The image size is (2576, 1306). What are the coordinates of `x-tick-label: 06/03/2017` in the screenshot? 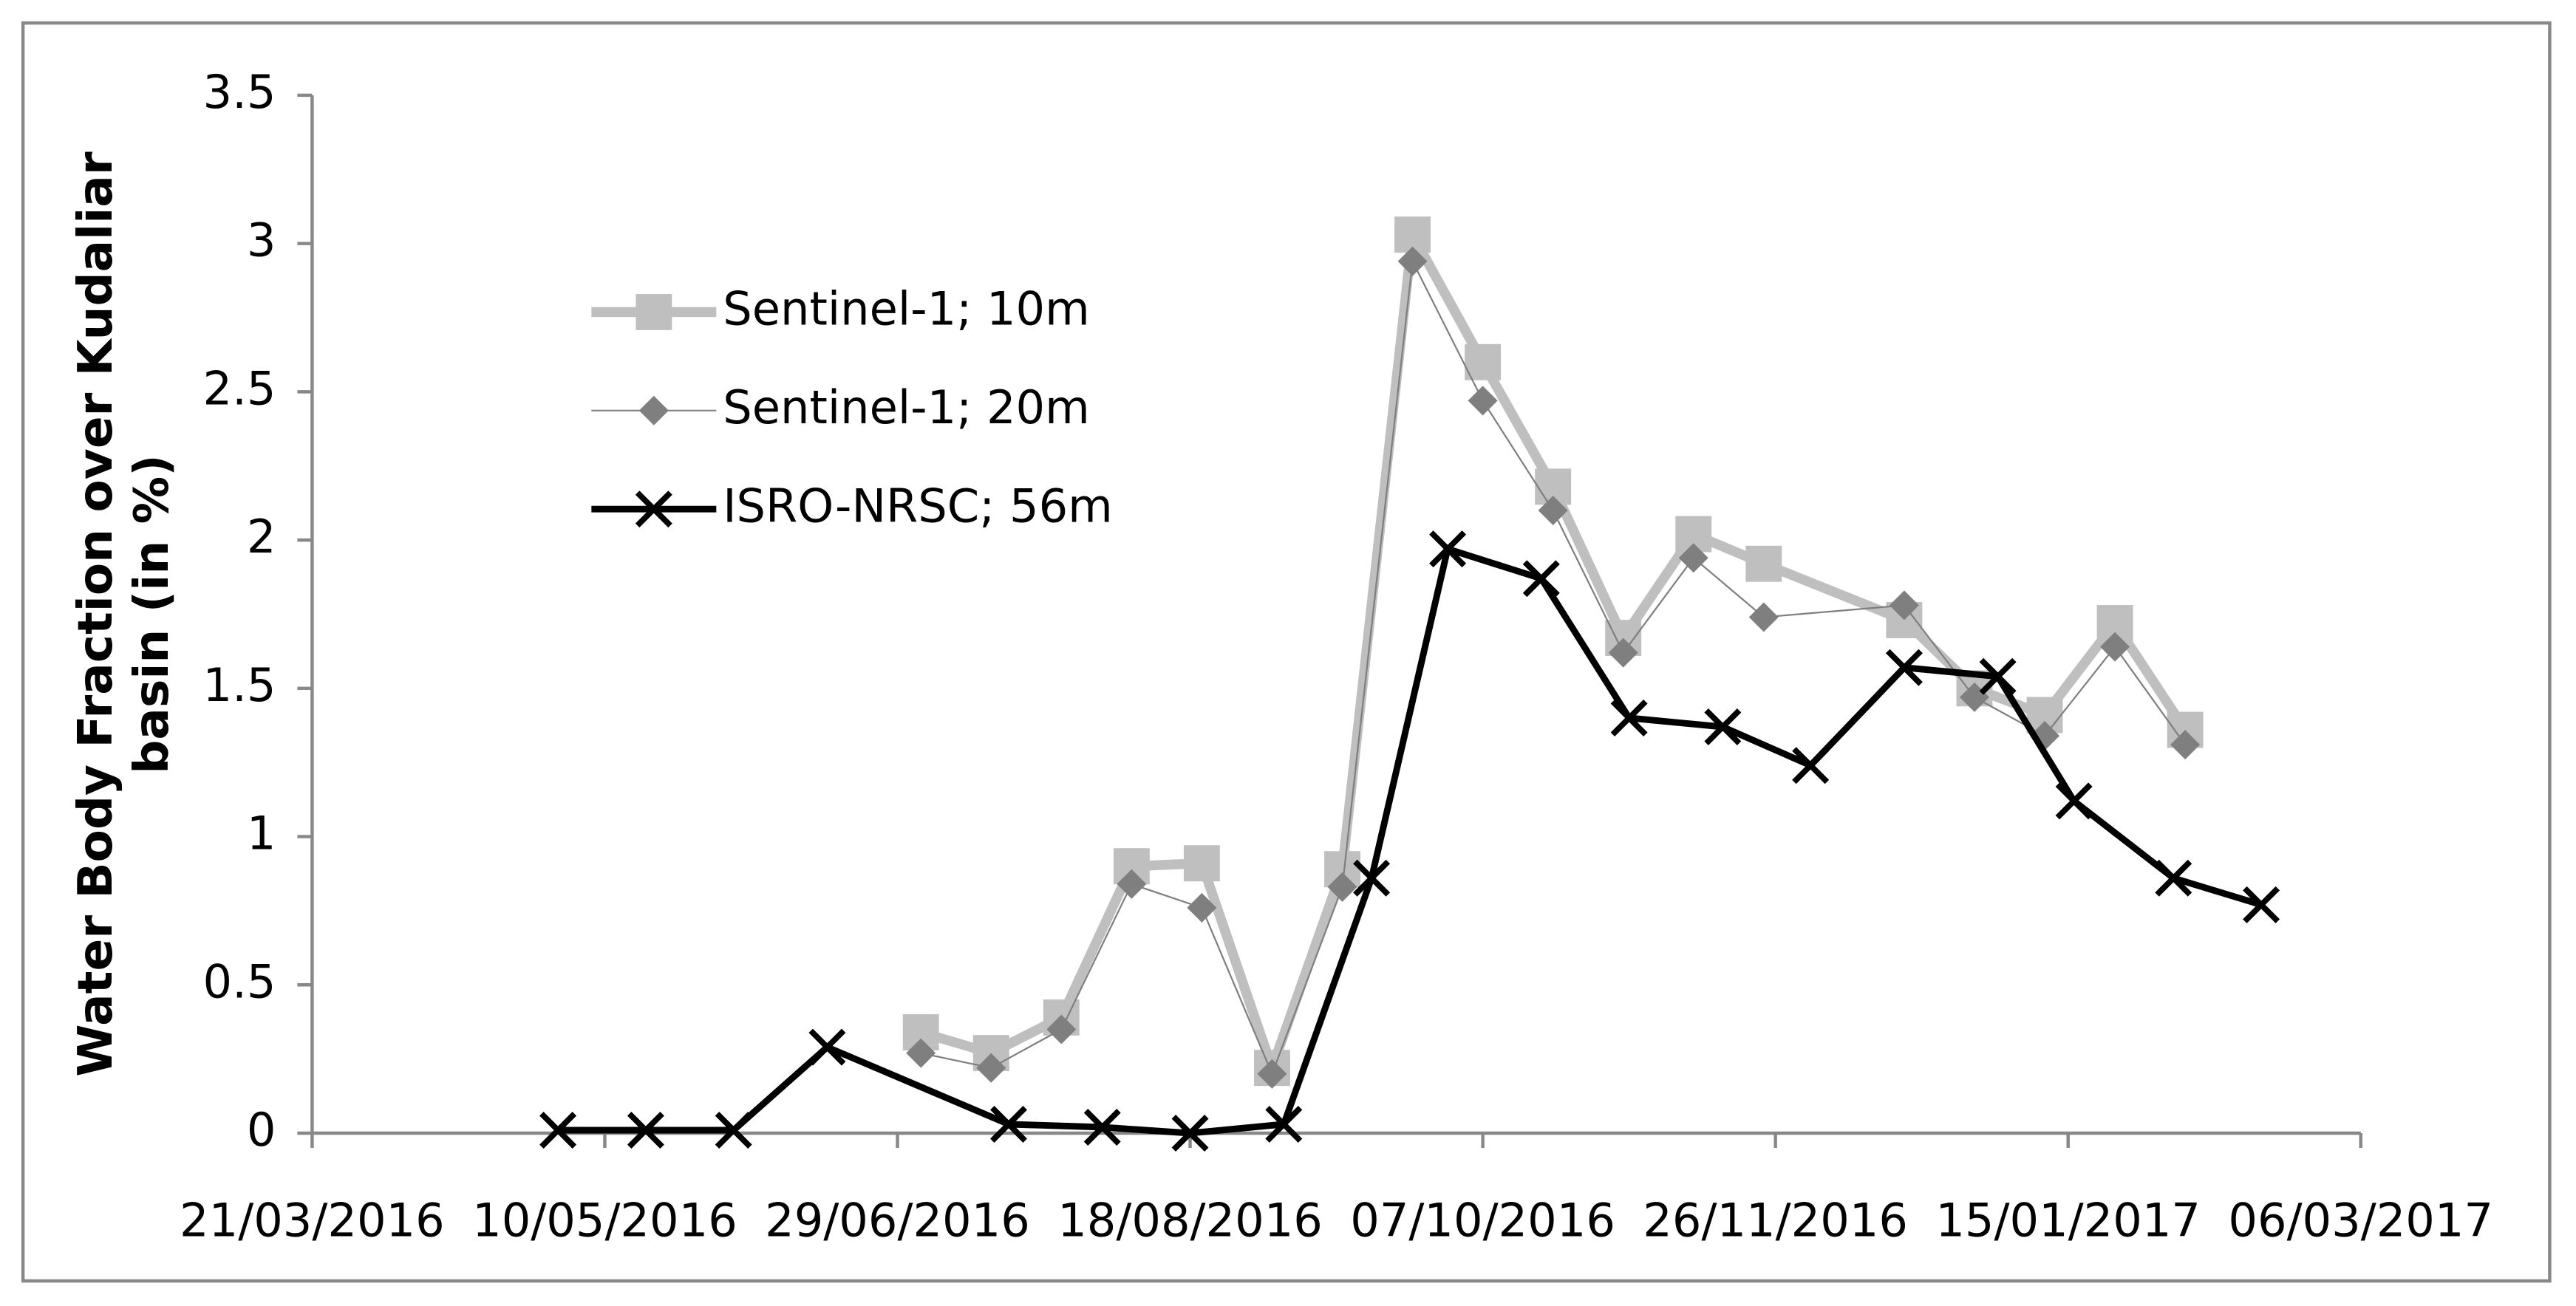 It's located at (2360, 1220).